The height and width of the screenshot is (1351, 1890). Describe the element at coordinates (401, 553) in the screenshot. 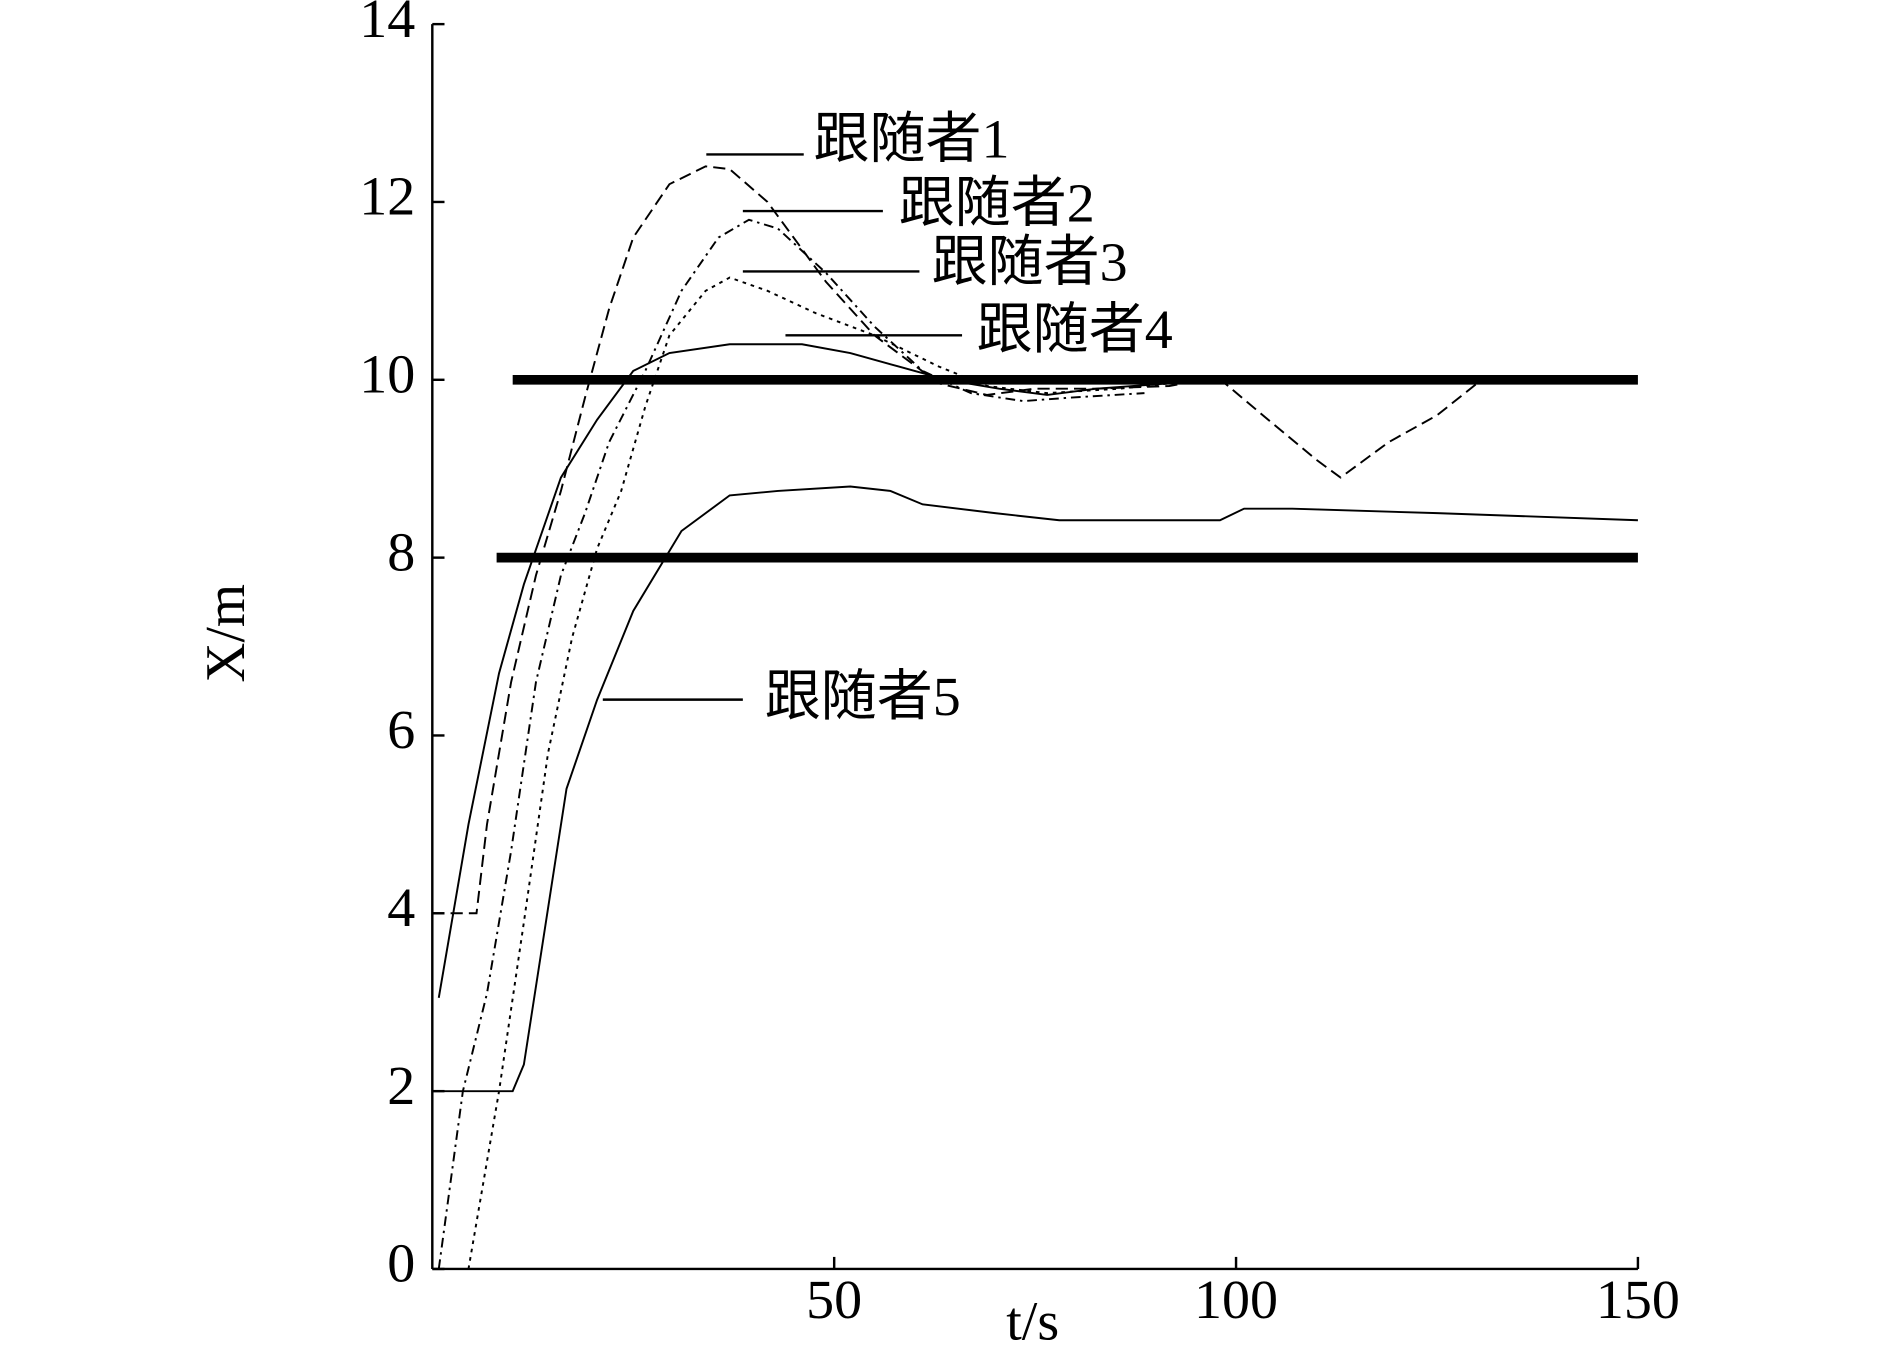

I see `y-tick-label: 8` at that location.